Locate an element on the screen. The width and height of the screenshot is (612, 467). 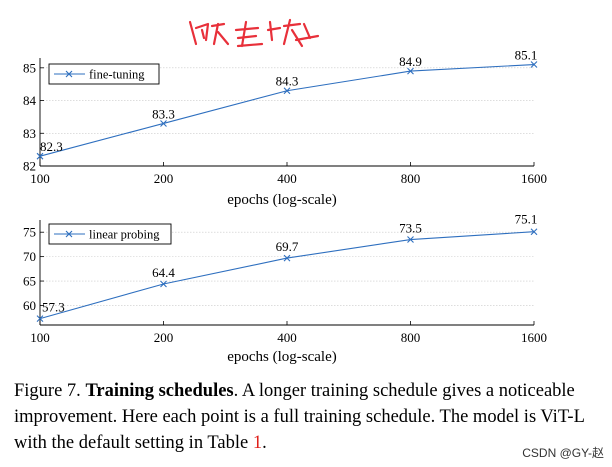
data-label: 64.4 is located at coordinates (163, 272).